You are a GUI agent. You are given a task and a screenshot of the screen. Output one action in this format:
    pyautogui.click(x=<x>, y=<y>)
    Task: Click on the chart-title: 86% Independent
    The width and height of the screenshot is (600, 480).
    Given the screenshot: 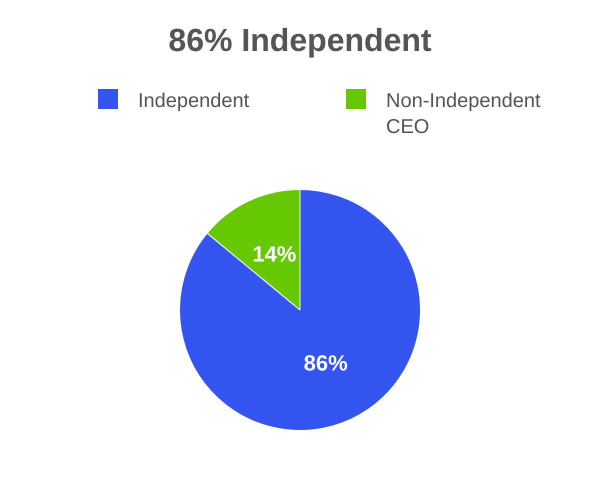 What is the action you would take?
    pyautogui.click(x=300, y=40)
    